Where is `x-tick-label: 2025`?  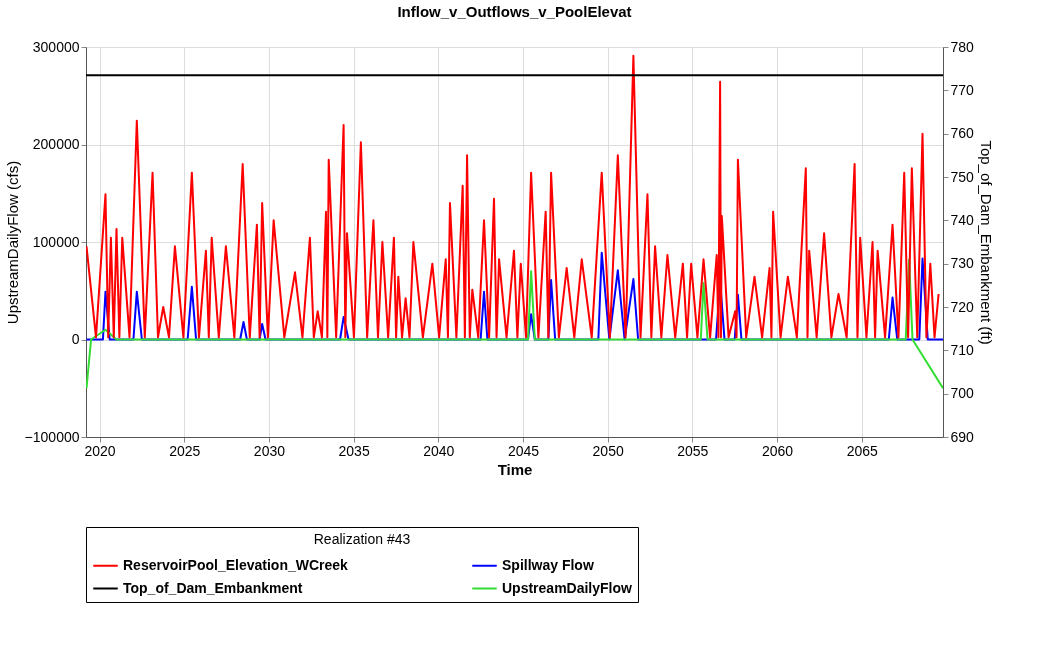 x-tick-label: 2025 is located at coordinates (185, 450).